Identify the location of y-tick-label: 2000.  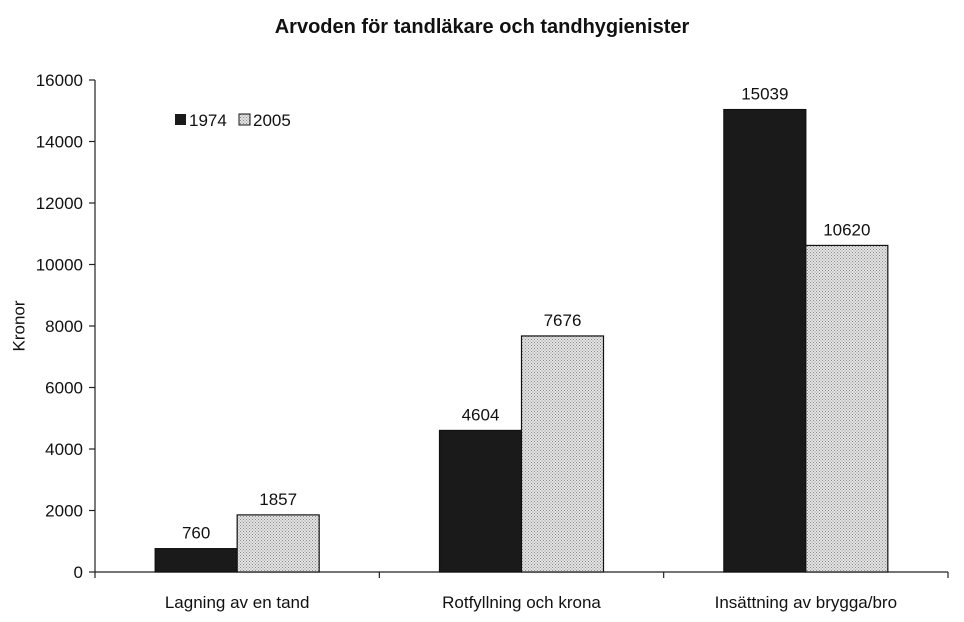
(64, 511).